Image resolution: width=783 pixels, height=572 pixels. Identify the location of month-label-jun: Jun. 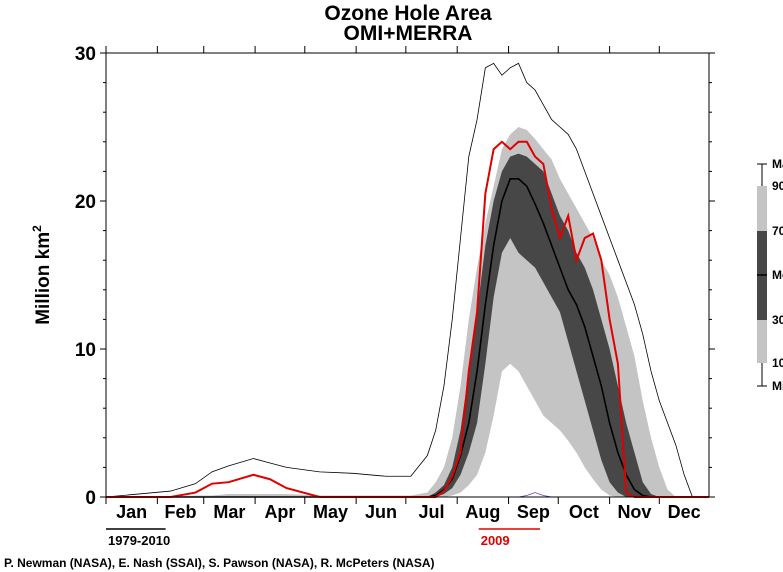
(381, 512).